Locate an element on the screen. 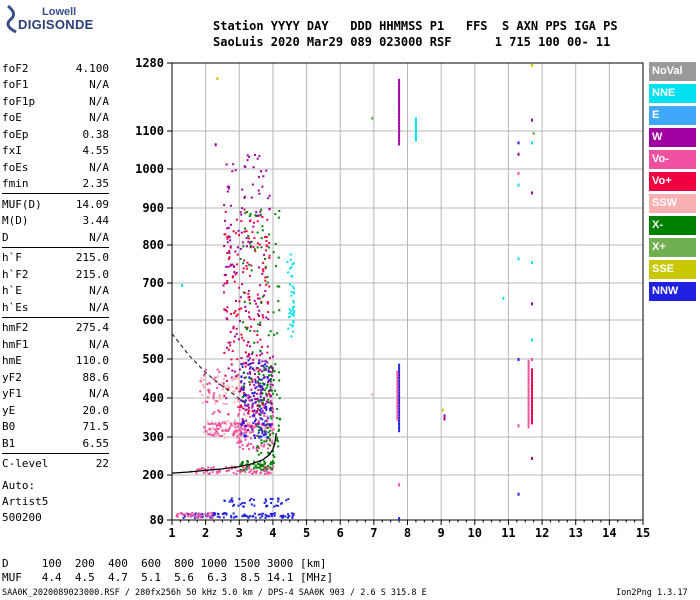 The width and height of the screenshot is (700, 600). parameter-row: D N/A is located at coordinates (55, 237).